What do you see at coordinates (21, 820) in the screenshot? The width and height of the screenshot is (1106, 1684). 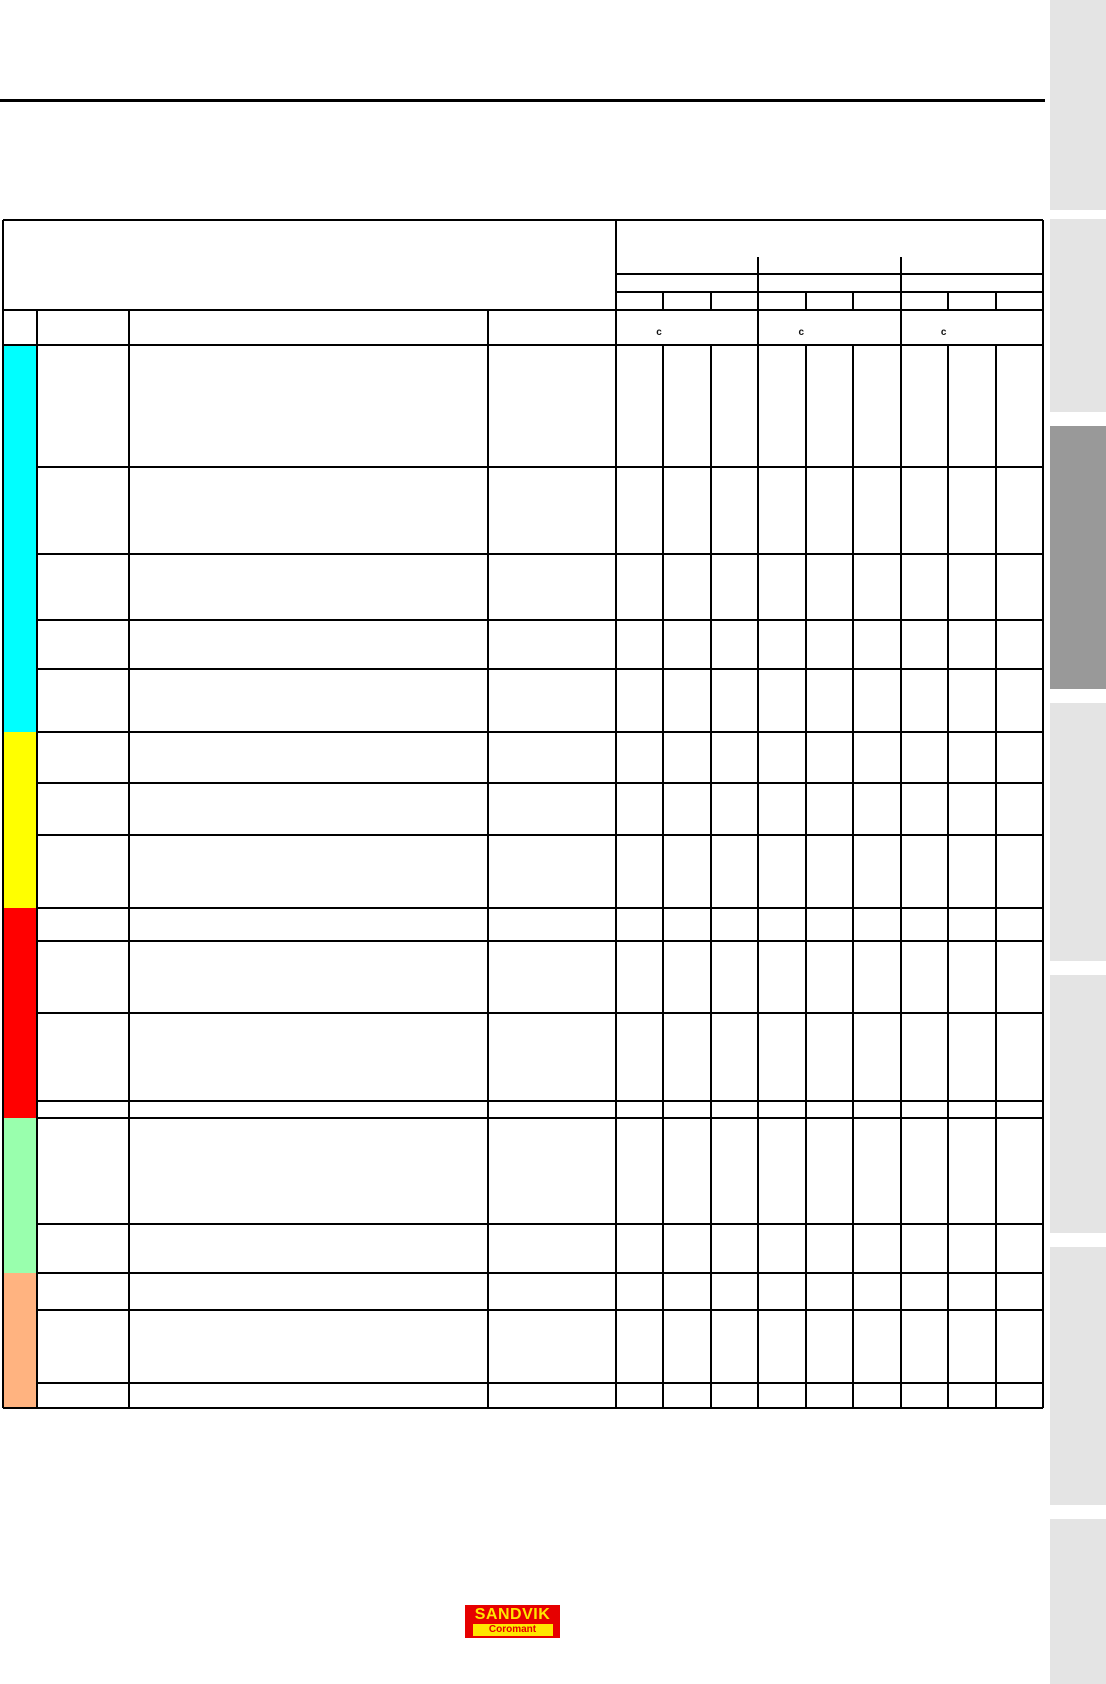 I see `material-band-yellow` at bounding box center [21, 820].